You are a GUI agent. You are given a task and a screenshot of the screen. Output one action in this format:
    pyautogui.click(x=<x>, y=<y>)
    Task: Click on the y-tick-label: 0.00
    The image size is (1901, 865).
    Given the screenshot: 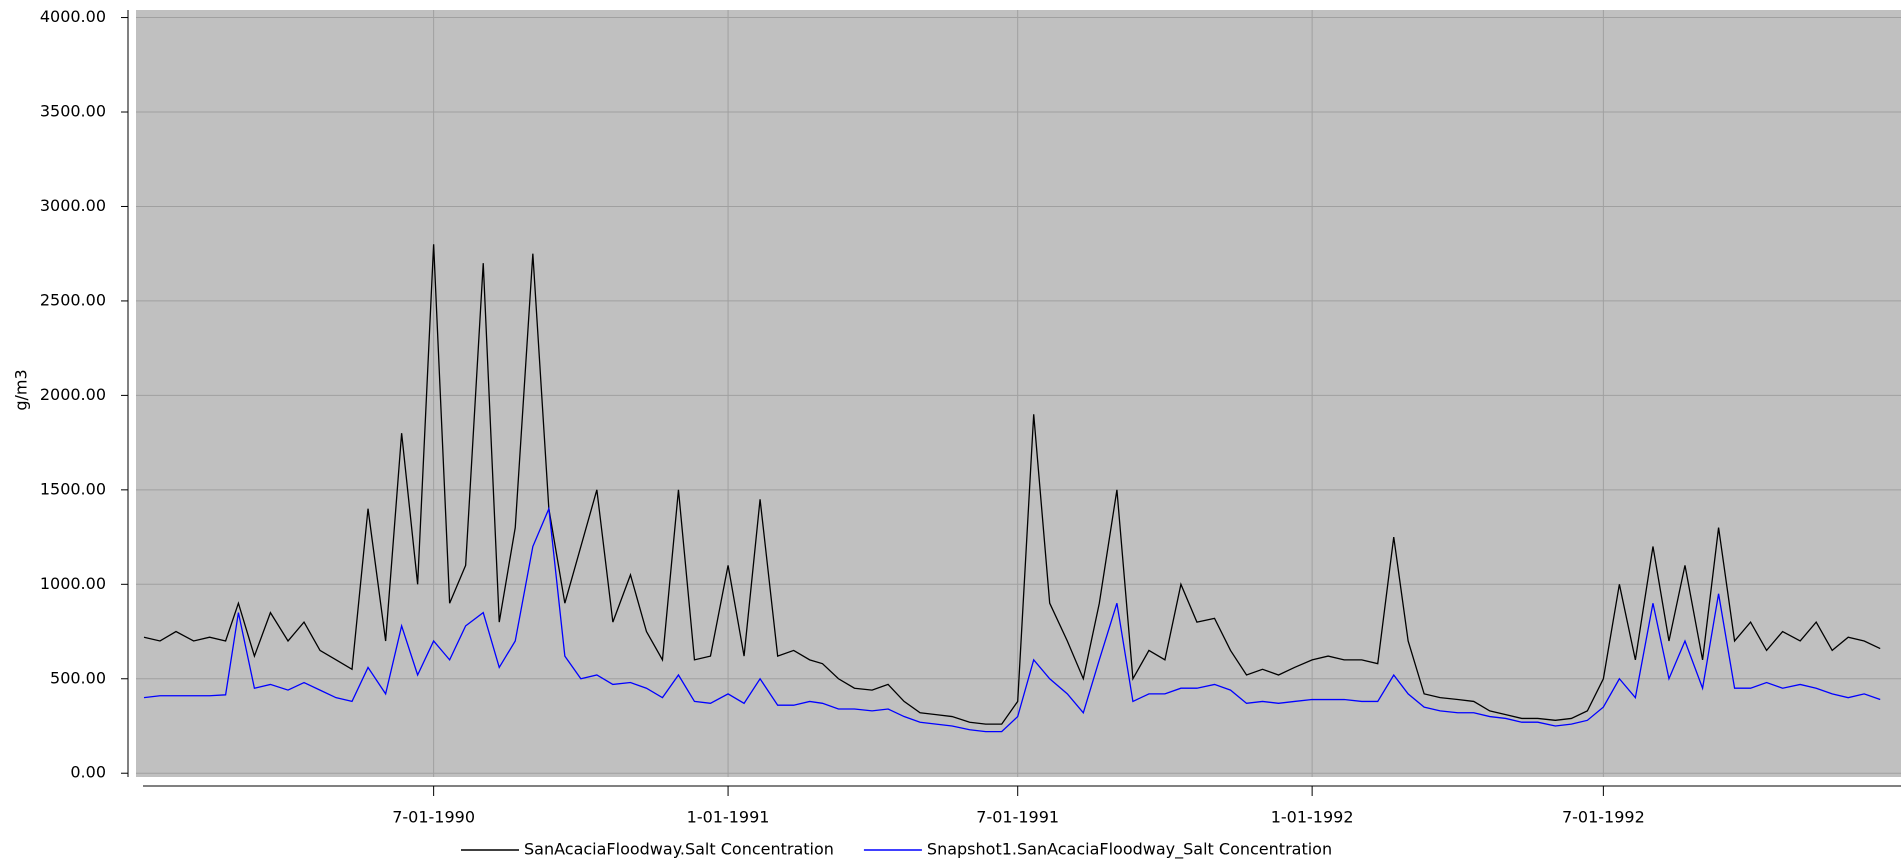 What is the action you would take?
    pyautogui.click(x=88, y=772)
    